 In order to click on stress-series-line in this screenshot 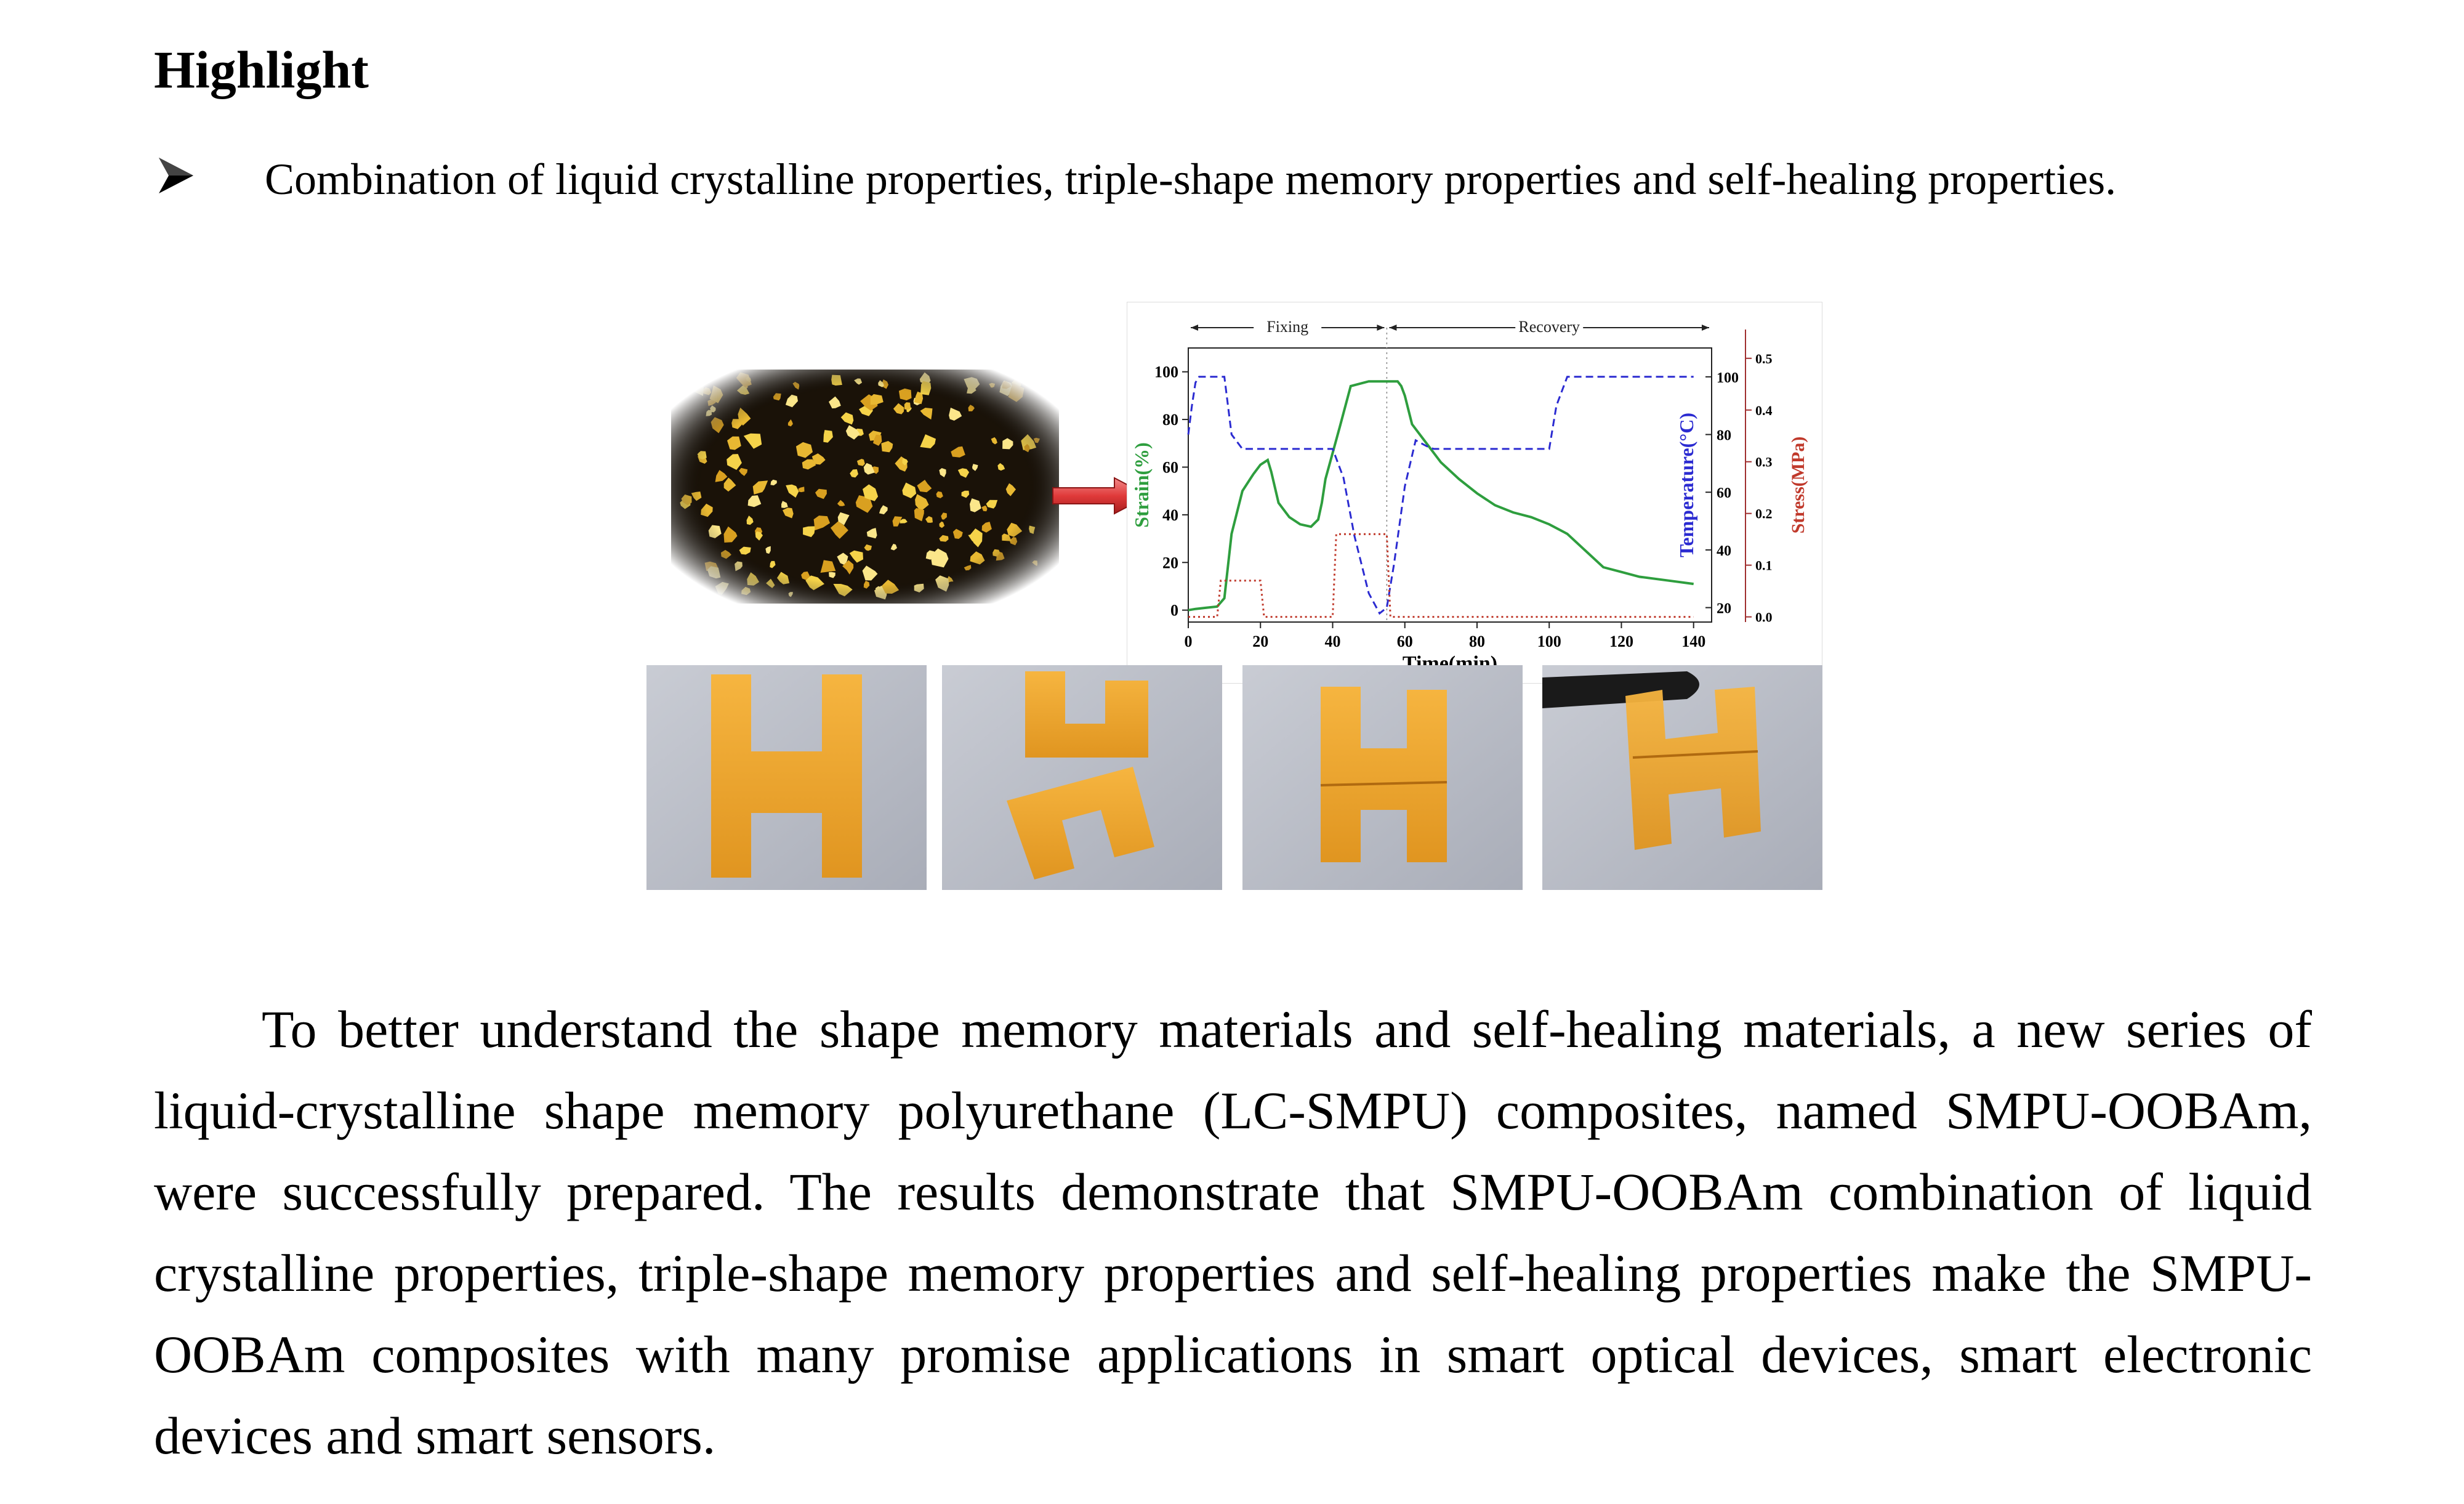, I will do `click(1441, 575)`.